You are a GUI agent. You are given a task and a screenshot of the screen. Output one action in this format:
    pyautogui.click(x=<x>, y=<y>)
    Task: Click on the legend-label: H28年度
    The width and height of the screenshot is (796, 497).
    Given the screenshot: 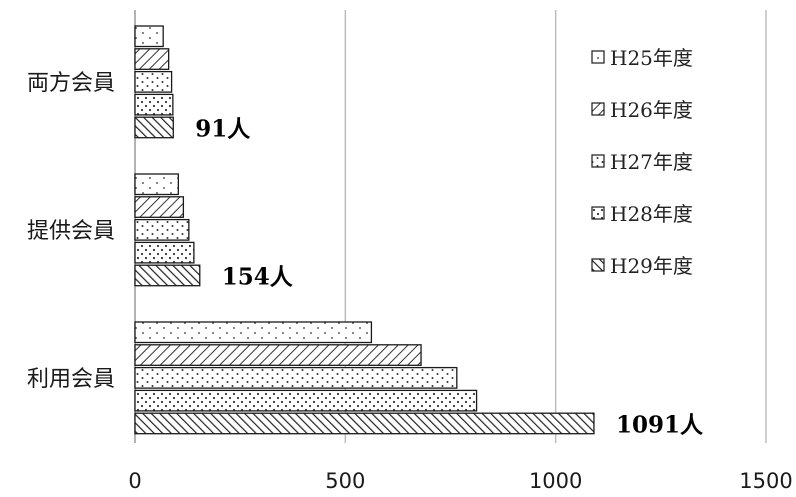 What is the action you would take?
    pyautogui.click(x=651, y=214)
    